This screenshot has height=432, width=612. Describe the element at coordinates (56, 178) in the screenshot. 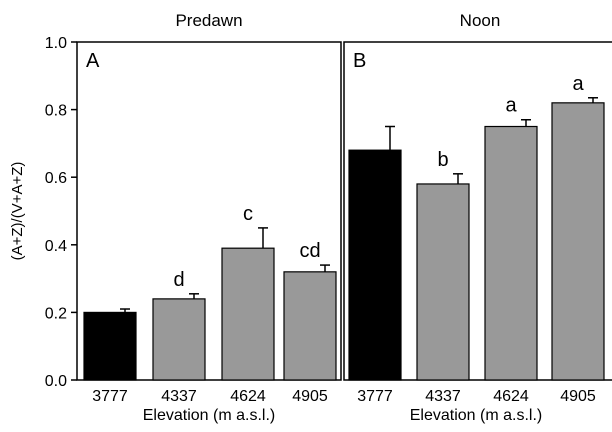

I see `y-tick-label: 0.6` at that location.